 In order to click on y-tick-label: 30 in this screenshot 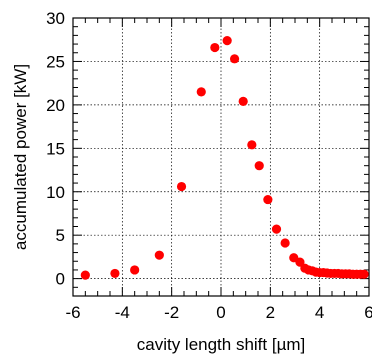, I will do `click(55, 18)`.